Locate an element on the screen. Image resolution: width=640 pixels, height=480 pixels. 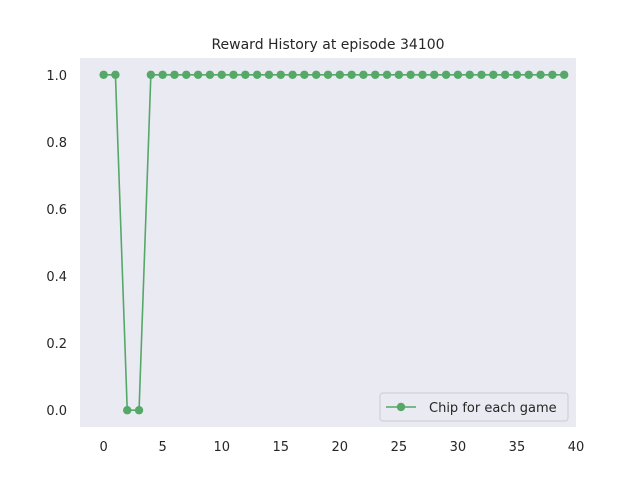
x-tick-label: 10 is located at coordinates (221, 447).